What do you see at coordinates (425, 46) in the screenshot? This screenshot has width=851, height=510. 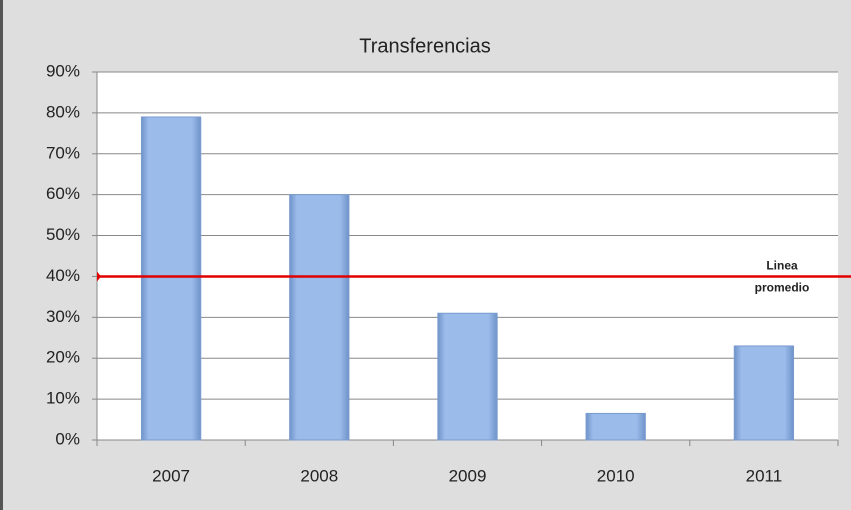 I see `chart-title: Transferencias` at bounding box center [425, 46].